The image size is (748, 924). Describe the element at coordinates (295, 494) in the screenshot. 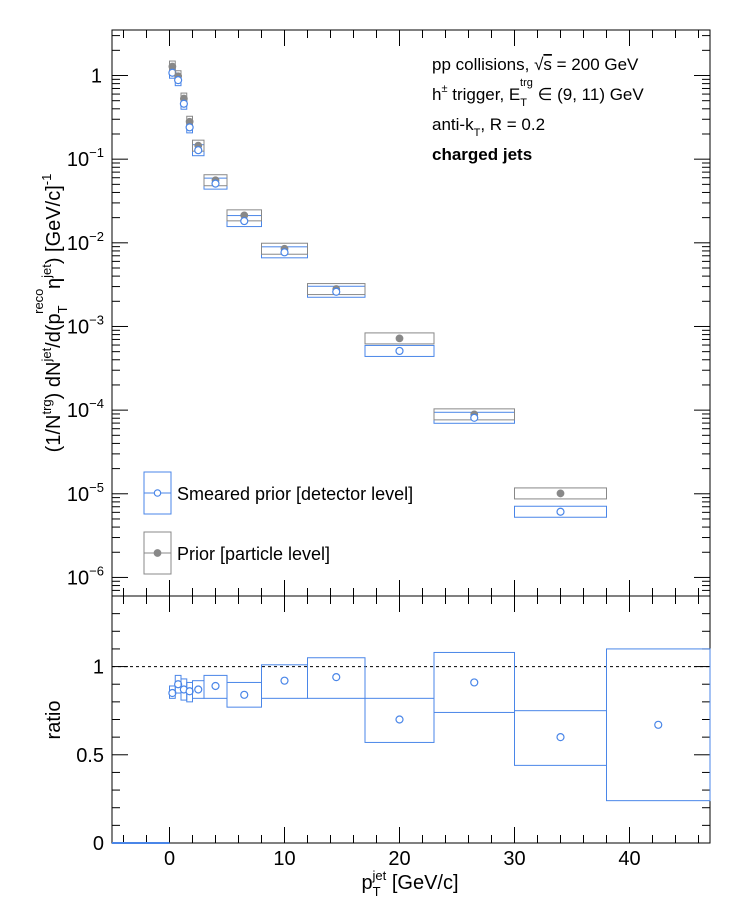

I see `legend-label-smeared-prior: Smeared prior [detector level]` at that location.